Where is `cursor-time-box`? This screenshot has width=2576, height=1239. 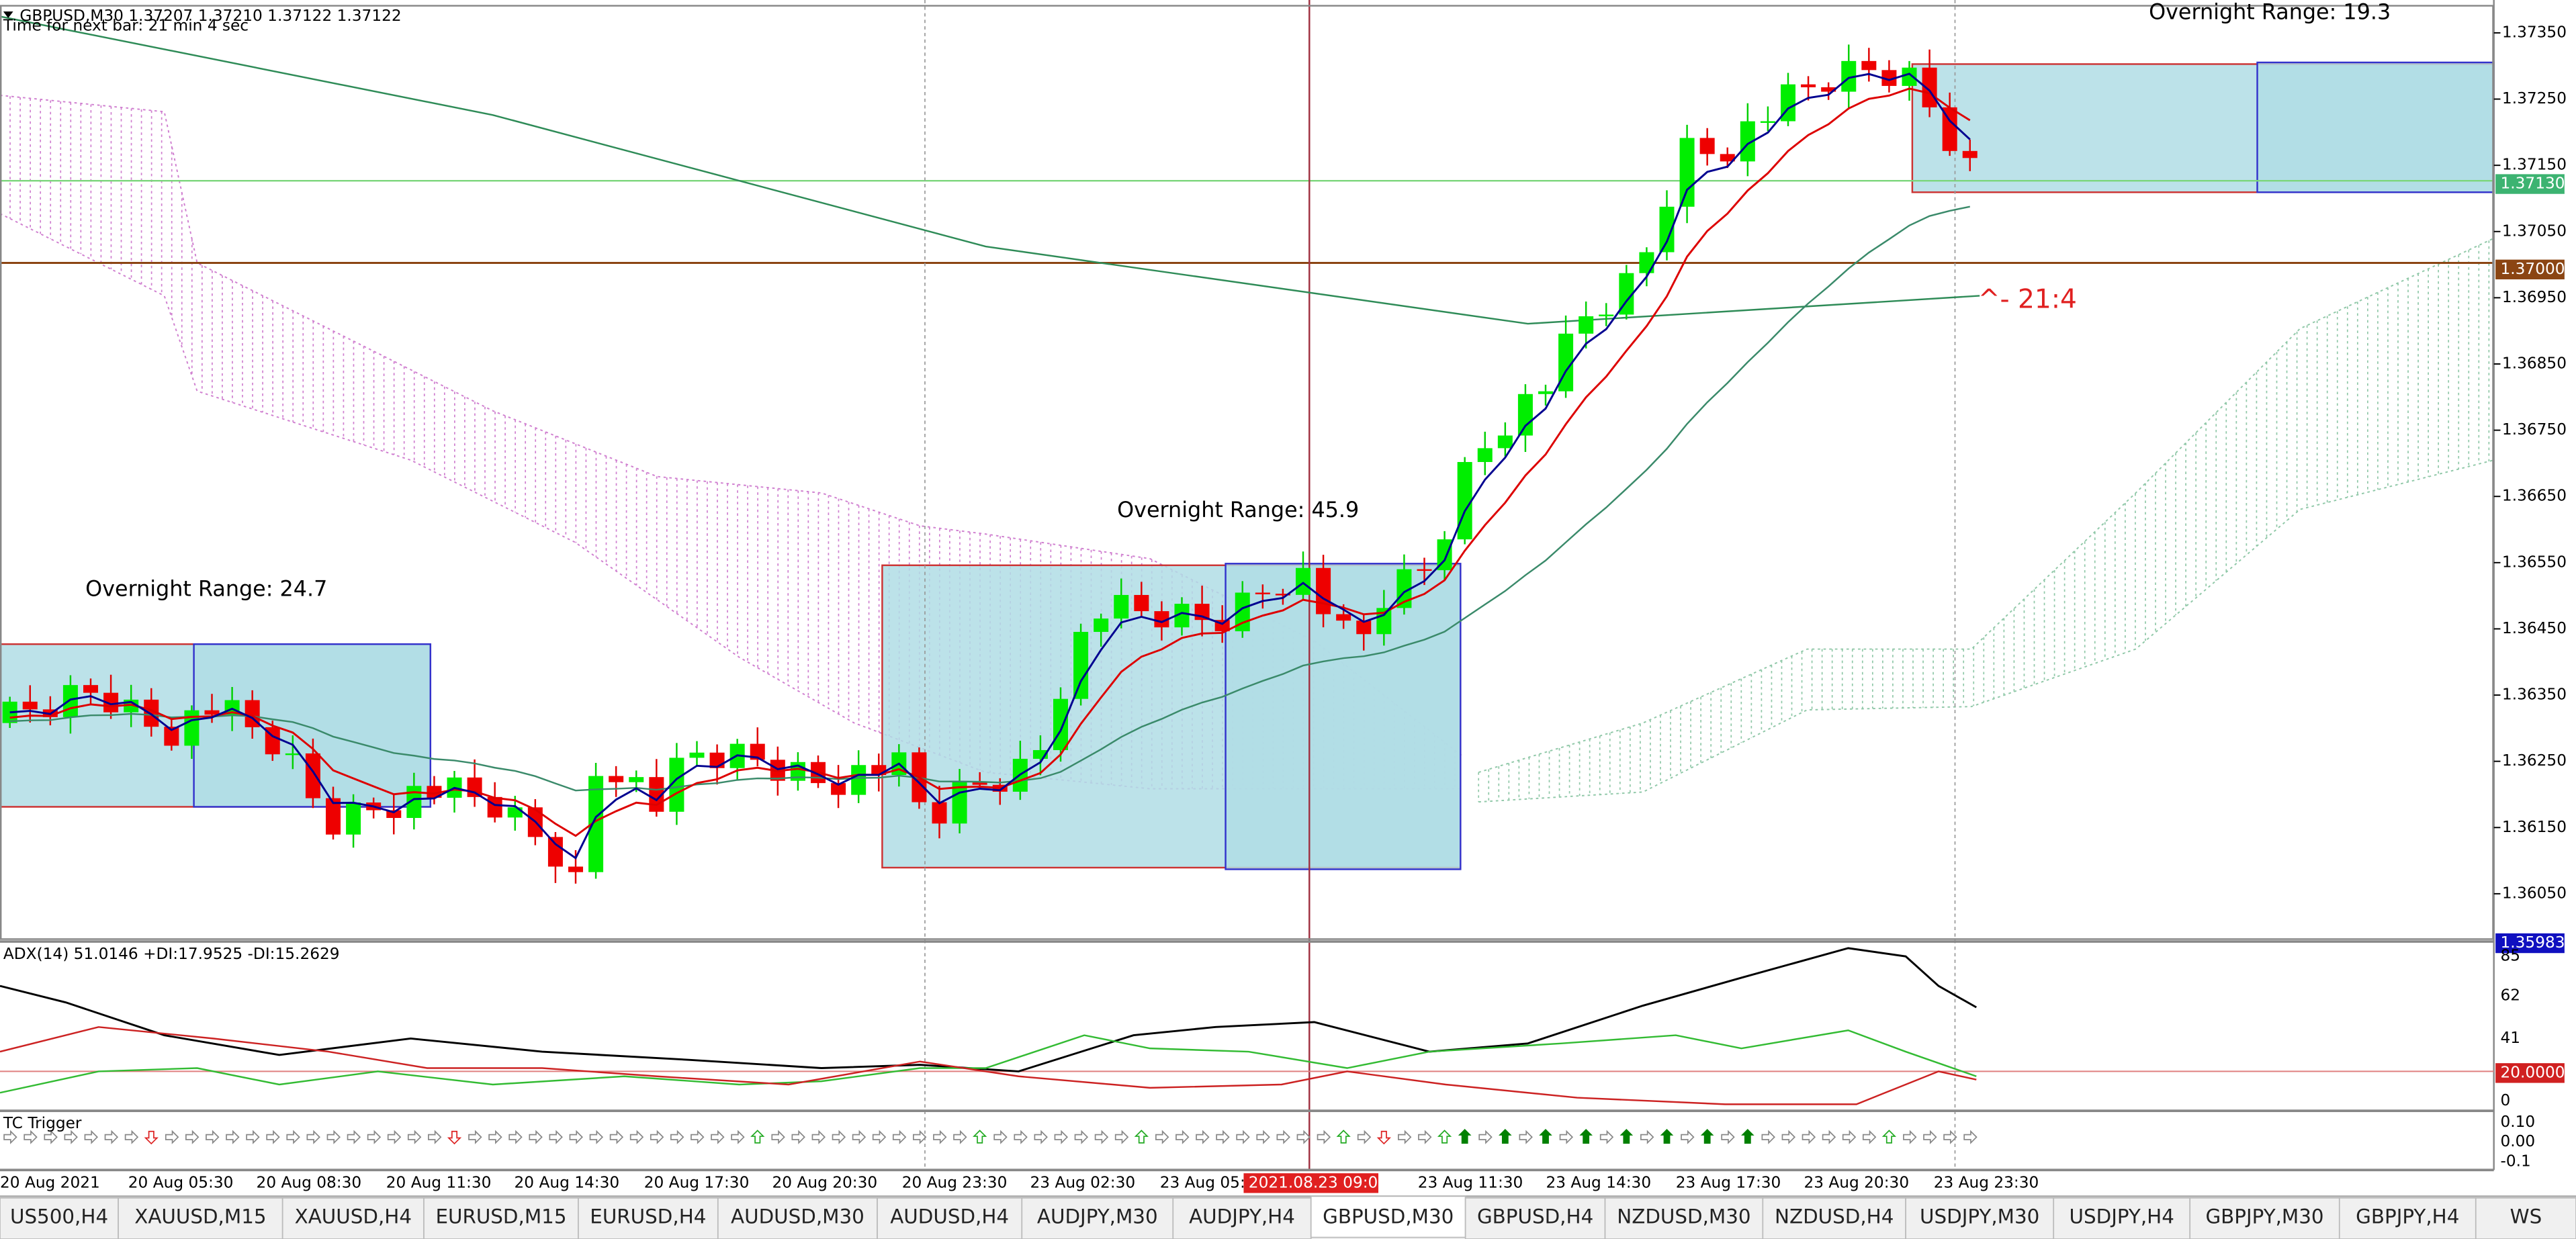 cursor-time-box is located at coordinates (1311, 1183).